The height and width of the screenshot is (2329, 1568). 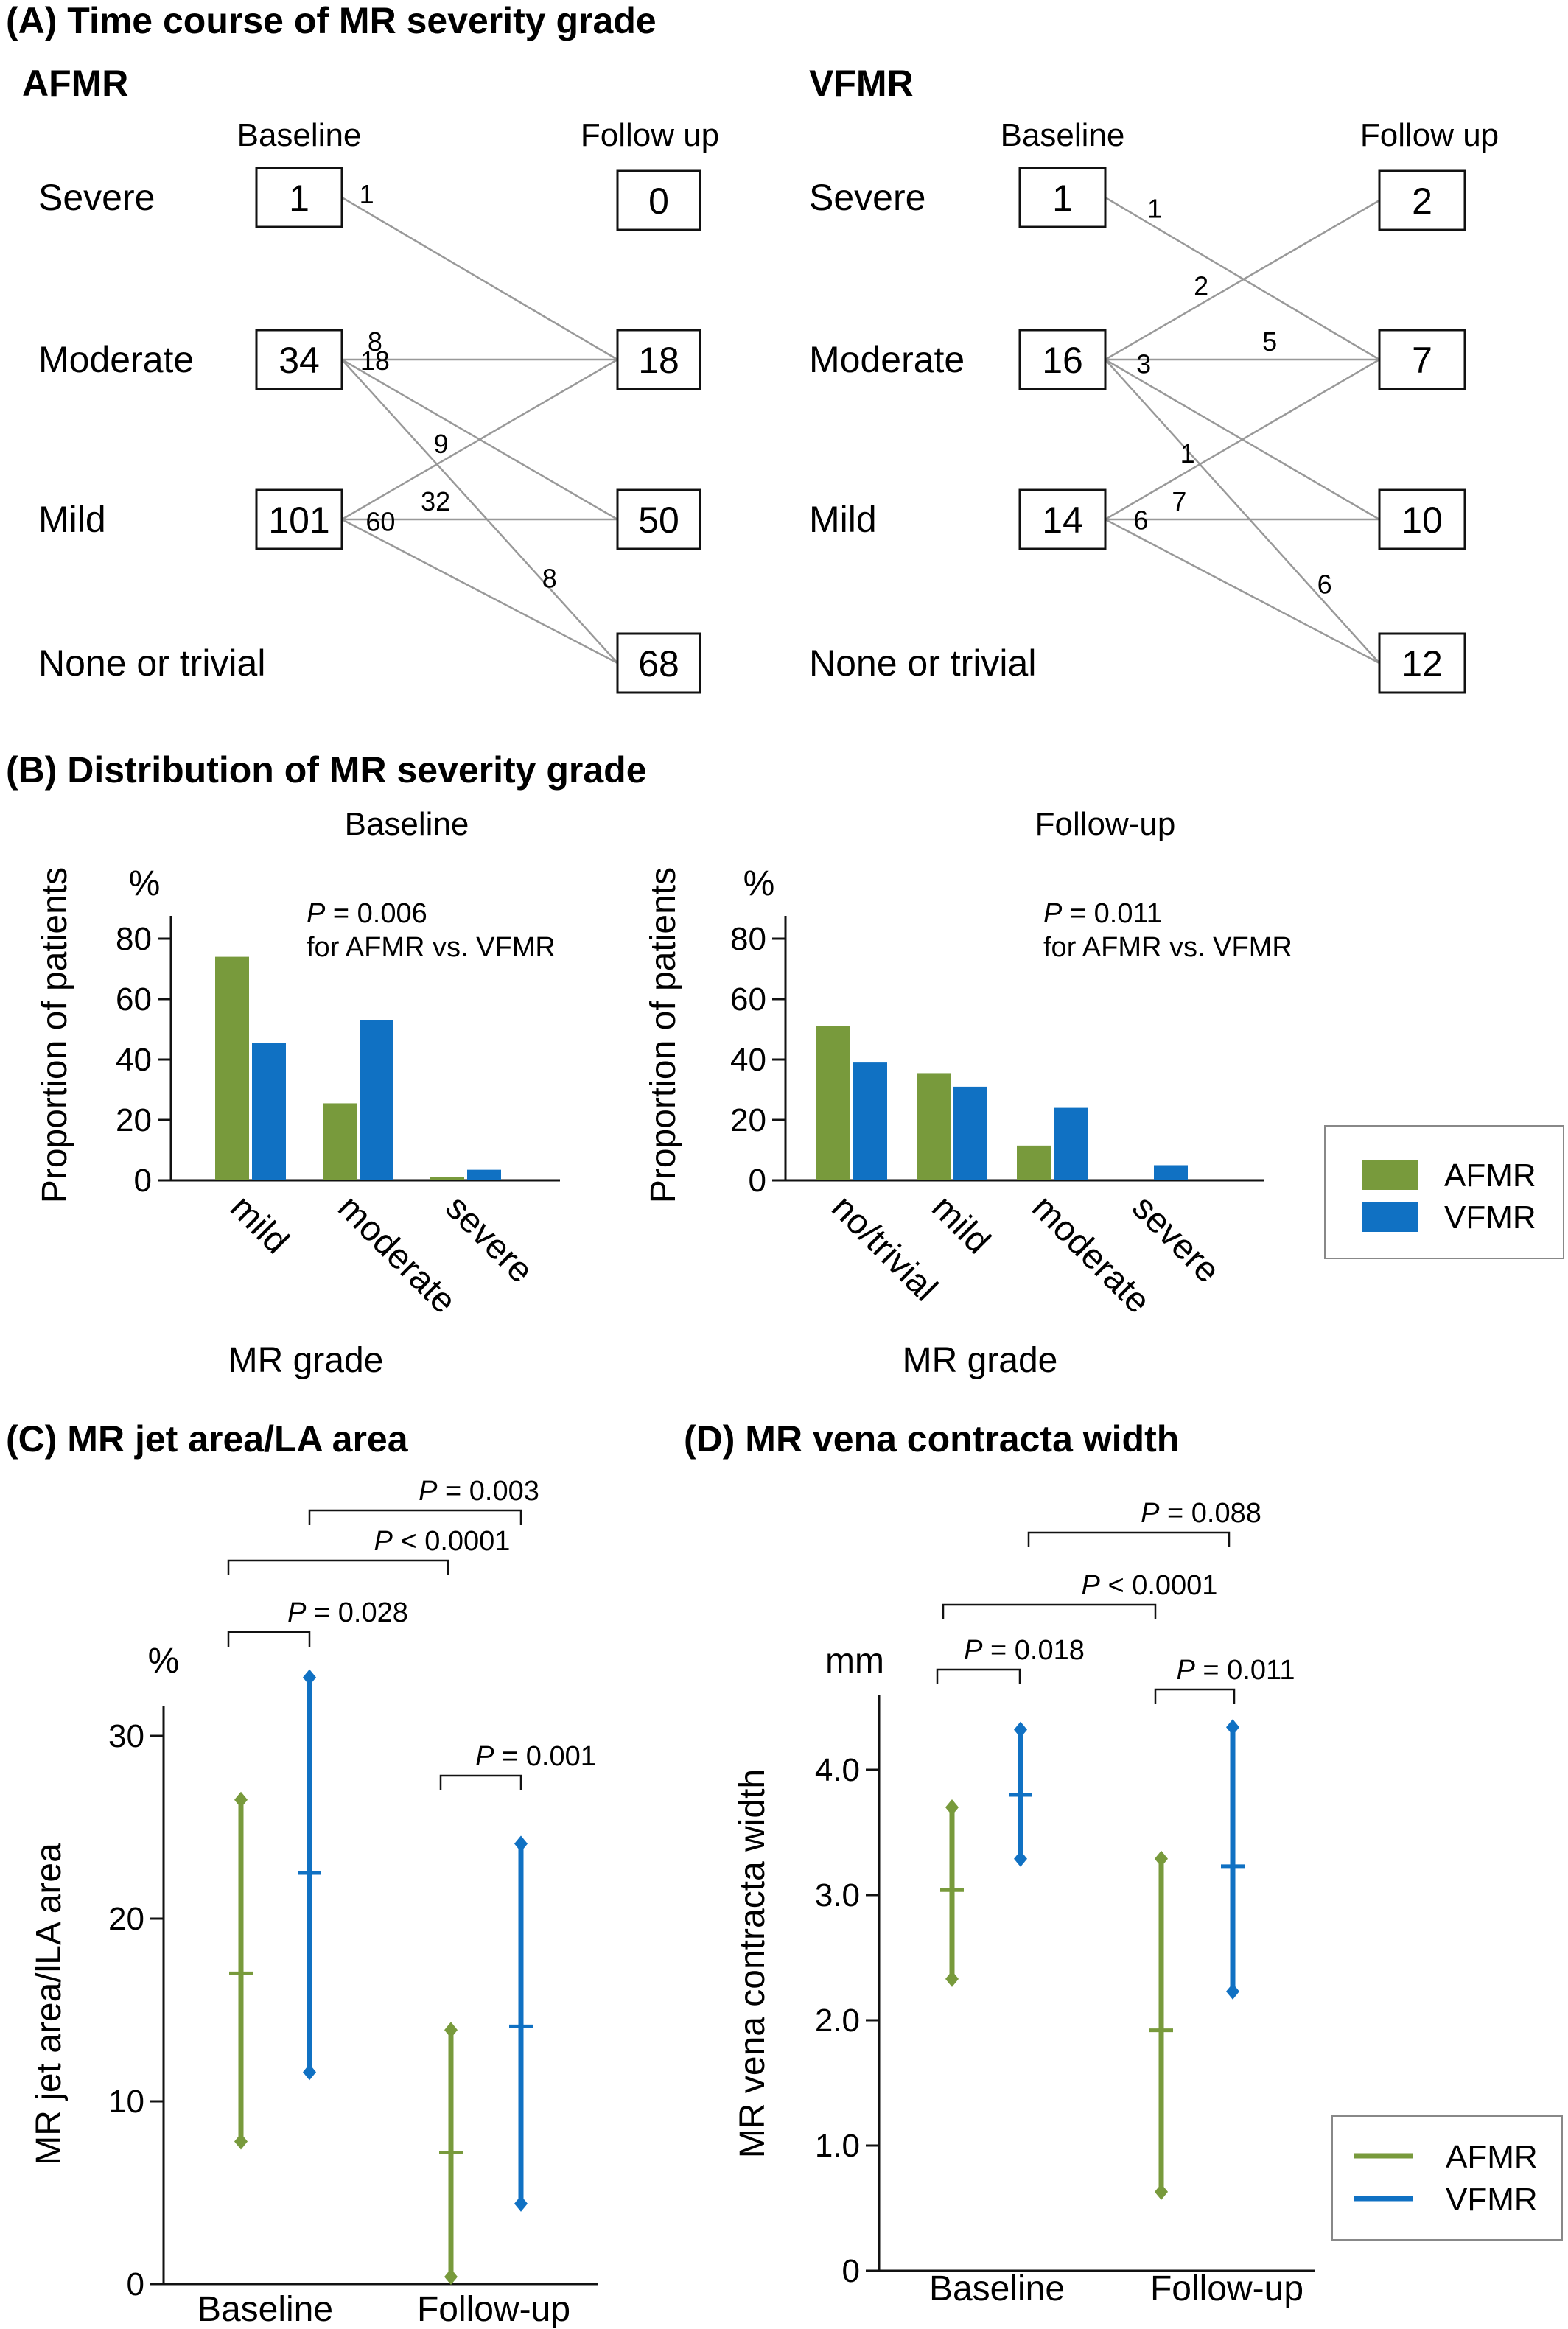 What do you see at coordinates (1390, 1217) in the screenshot?
I see `legend-vfmr-swatch` at bounding box center [1390, 1217].